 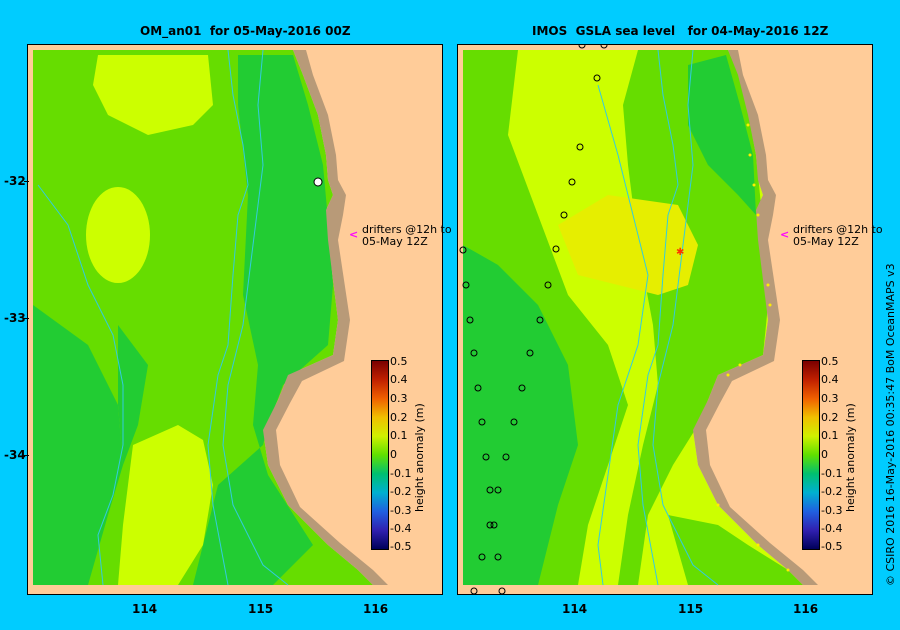 I want to click on sea-low-east, so click(x=263, y=320).